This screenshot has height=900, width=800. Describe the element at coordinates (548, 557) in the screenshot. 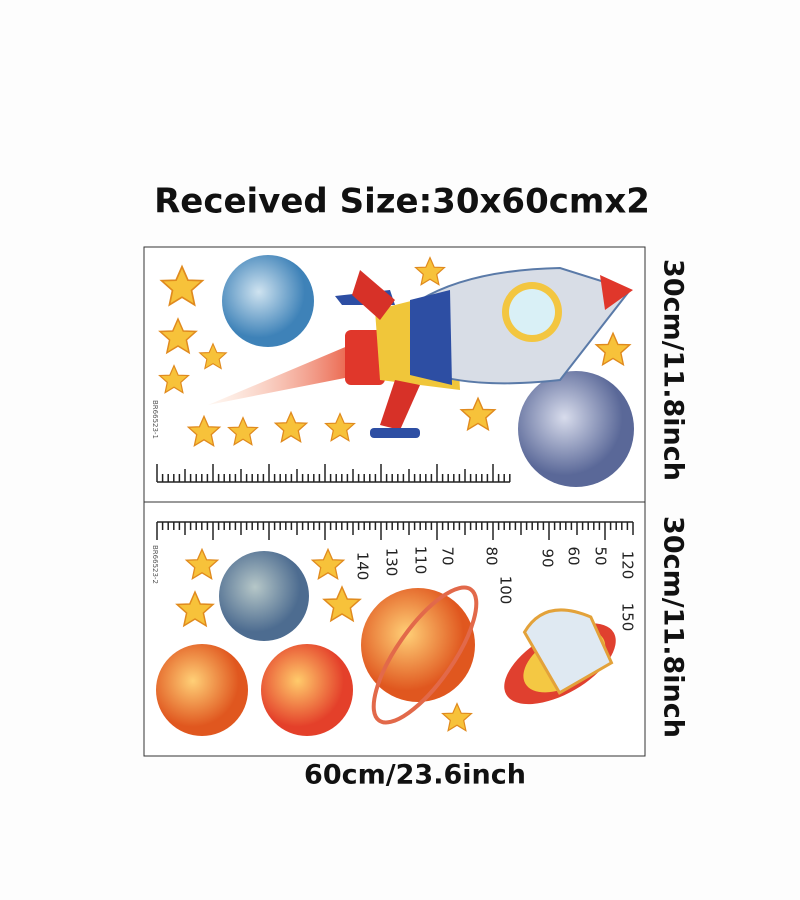

I see `ruler-number: 90` at that location.